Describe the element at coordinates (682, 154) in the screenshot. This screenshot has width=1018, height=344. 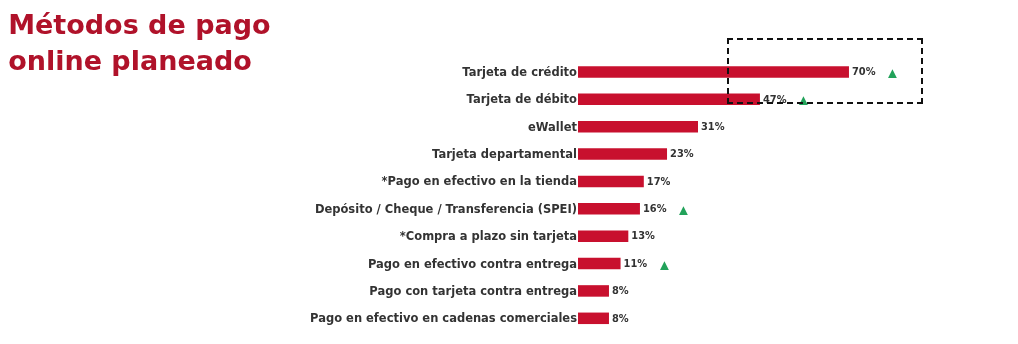
I see `data-label: 23%` at that location.